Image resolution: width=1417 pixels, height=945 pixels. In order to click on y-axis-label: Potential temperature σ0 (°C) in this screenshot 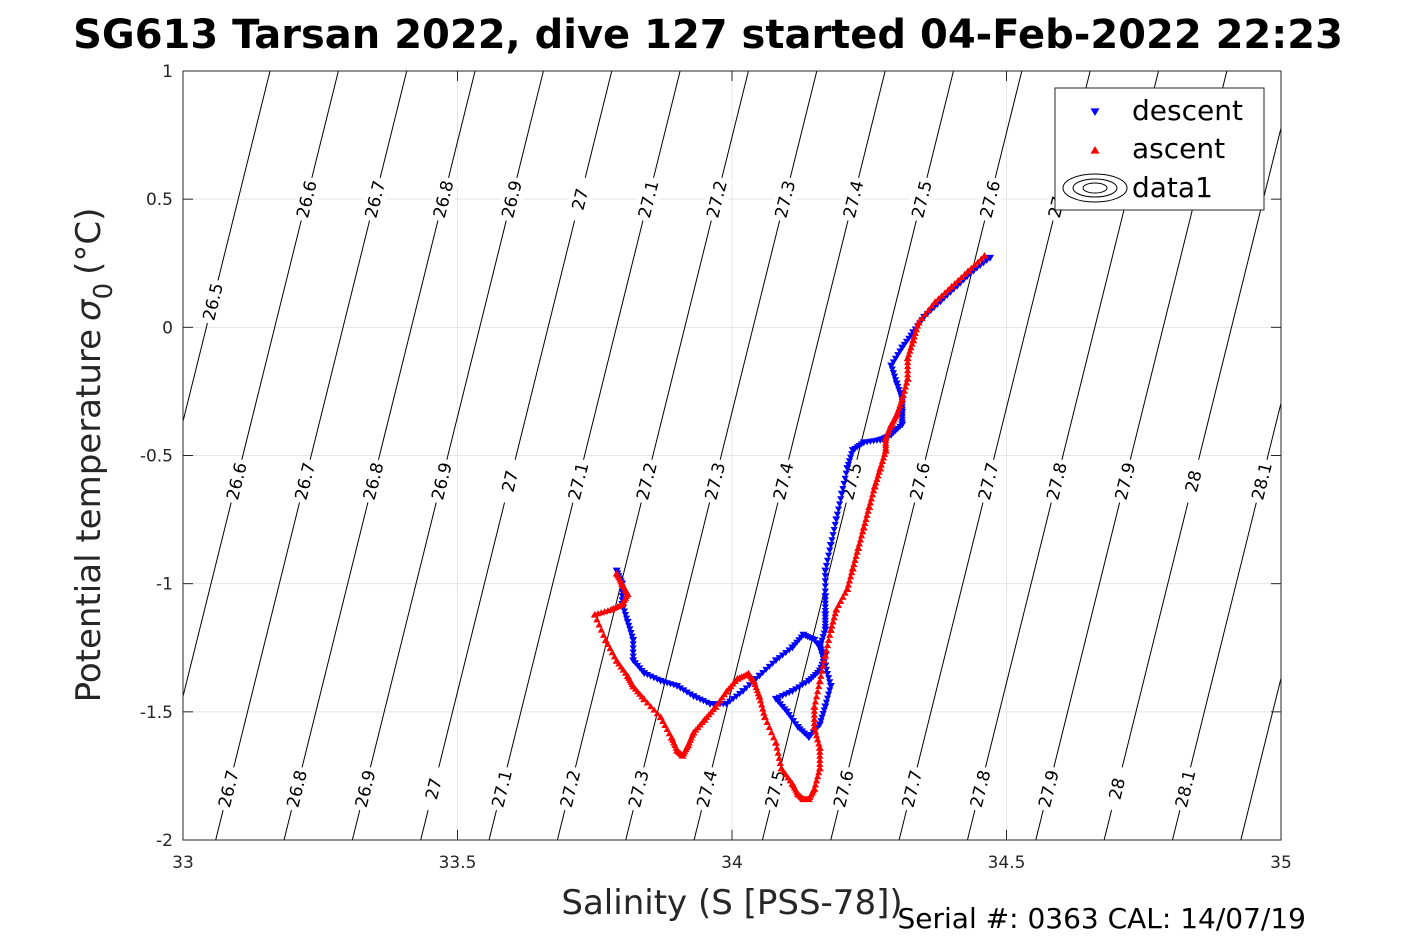, I will do `click(94, 455)`.